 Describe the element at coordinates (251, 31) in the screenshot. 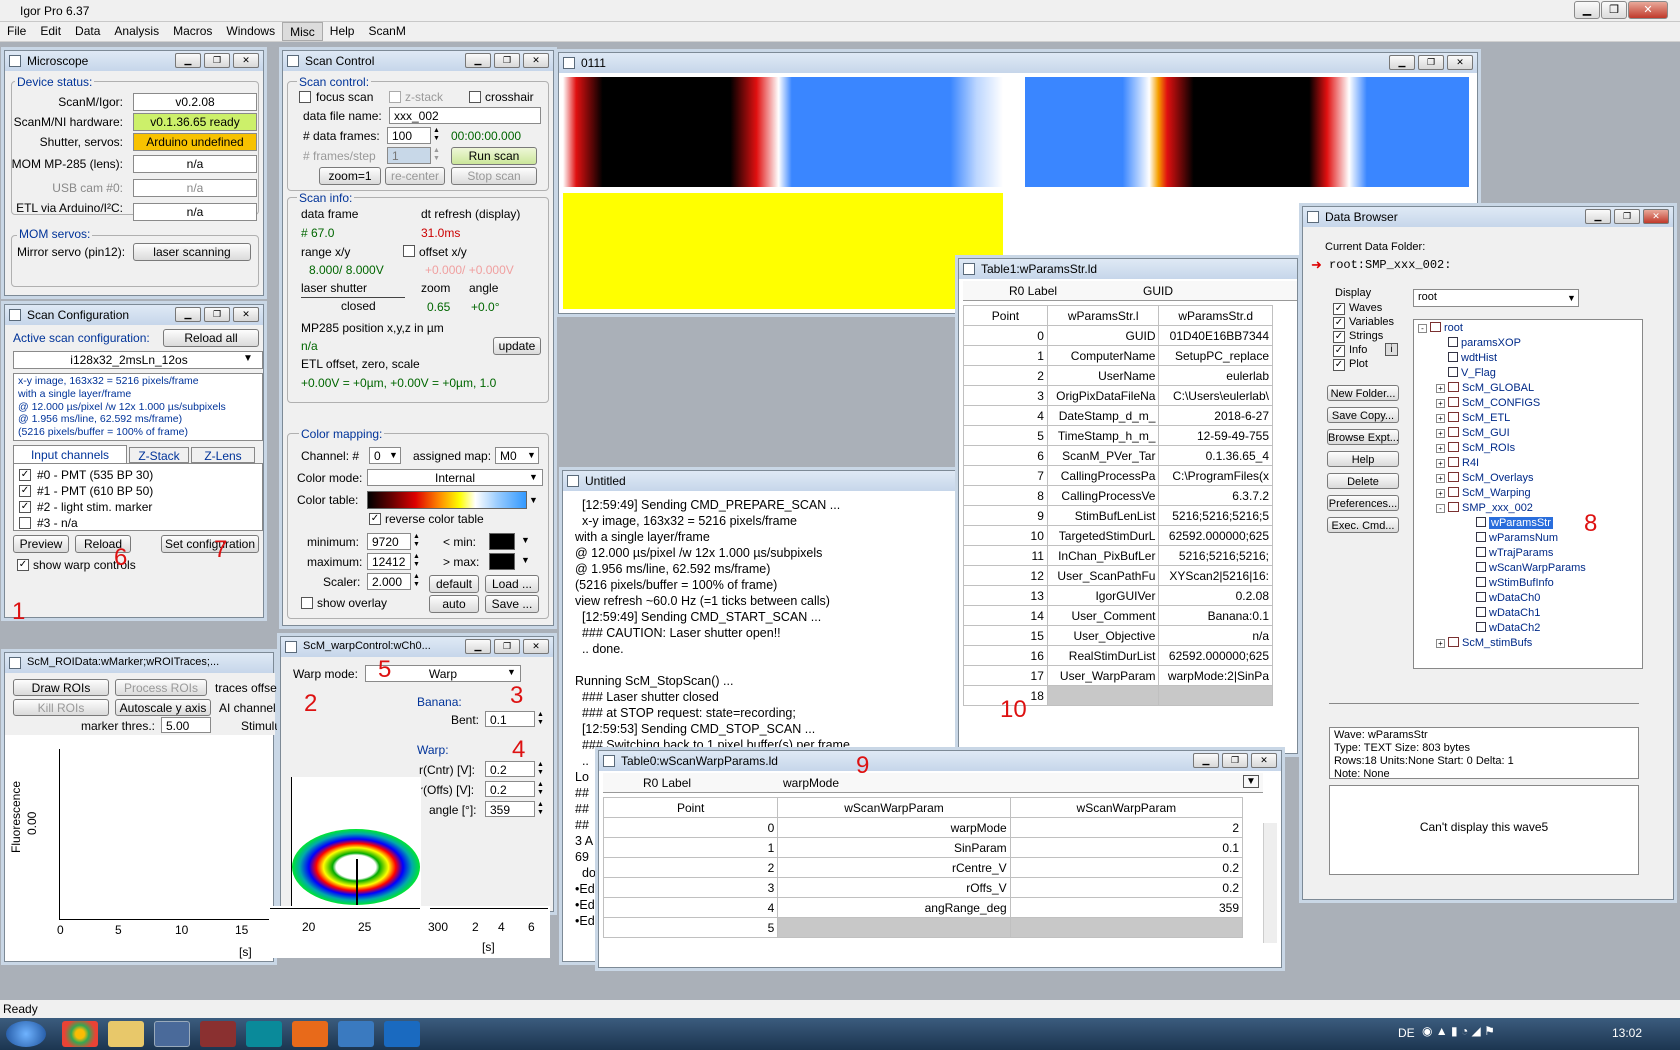

I see `menu-windows: Windows` at that location.